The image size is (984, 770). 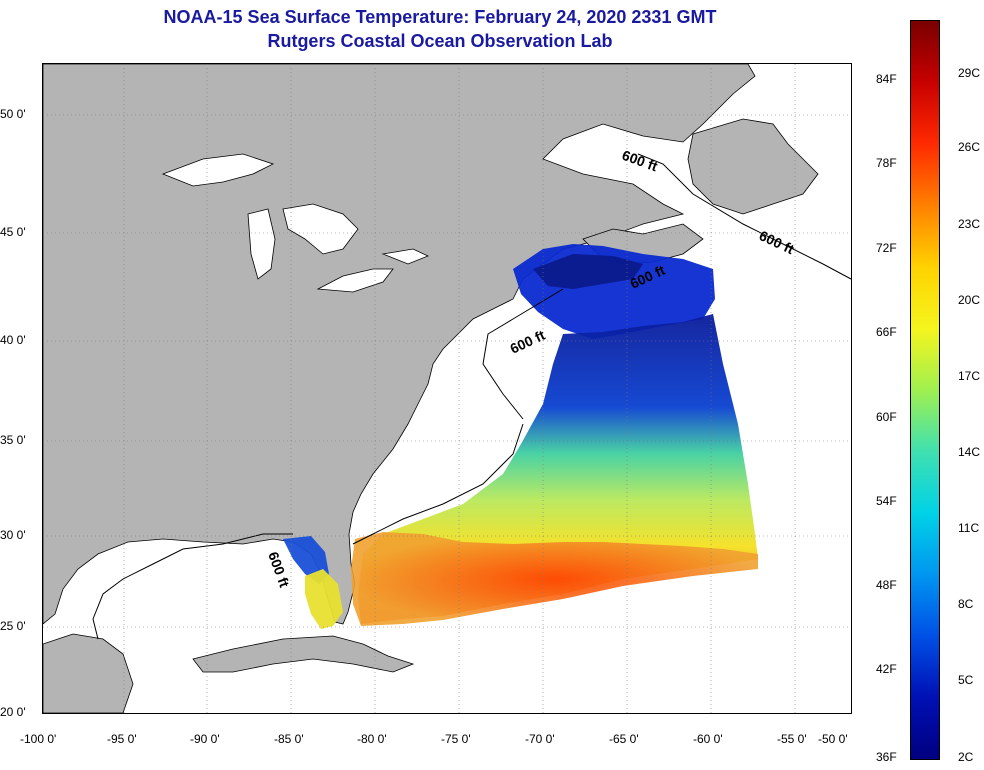 What do you see at coordinates (886, 585) in the screenshot?
I see `colorbar-f-label: 48F` at bounding box center [886, 585].